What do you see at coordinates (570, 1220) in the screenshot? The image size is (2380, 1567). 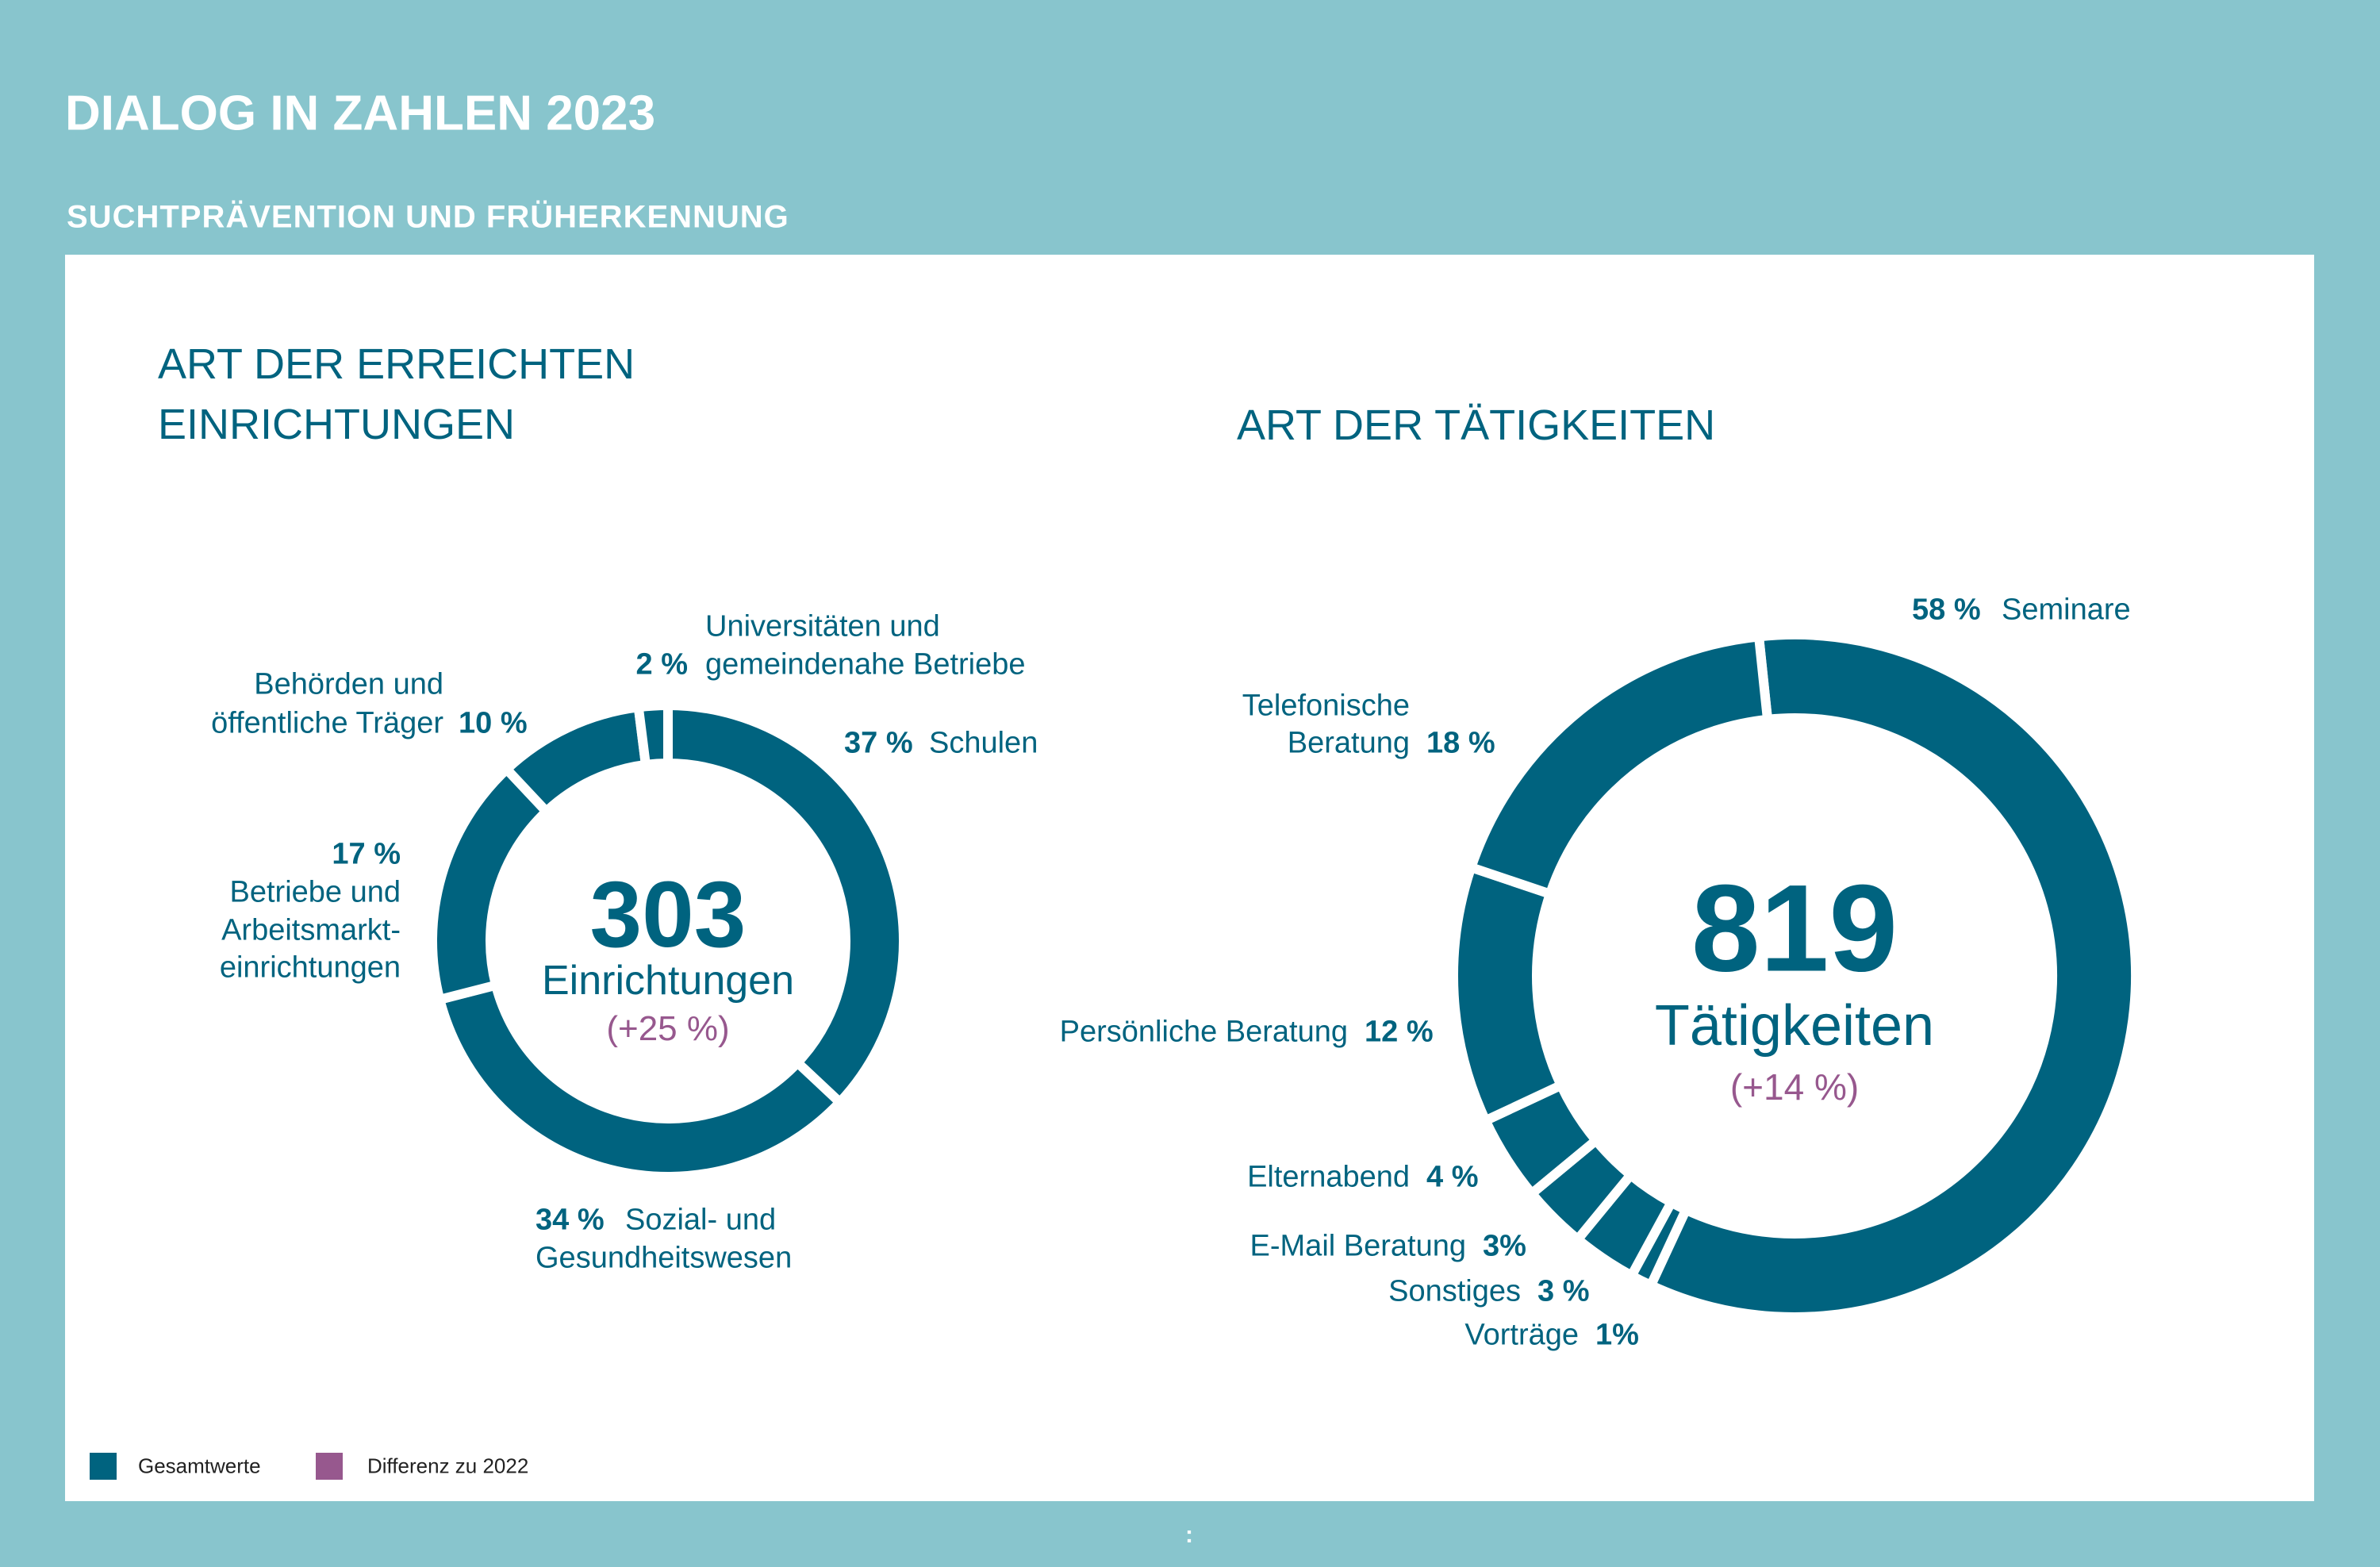 I see `slice-pct-sozial: 34 %` at bounding box center [570, 1220].